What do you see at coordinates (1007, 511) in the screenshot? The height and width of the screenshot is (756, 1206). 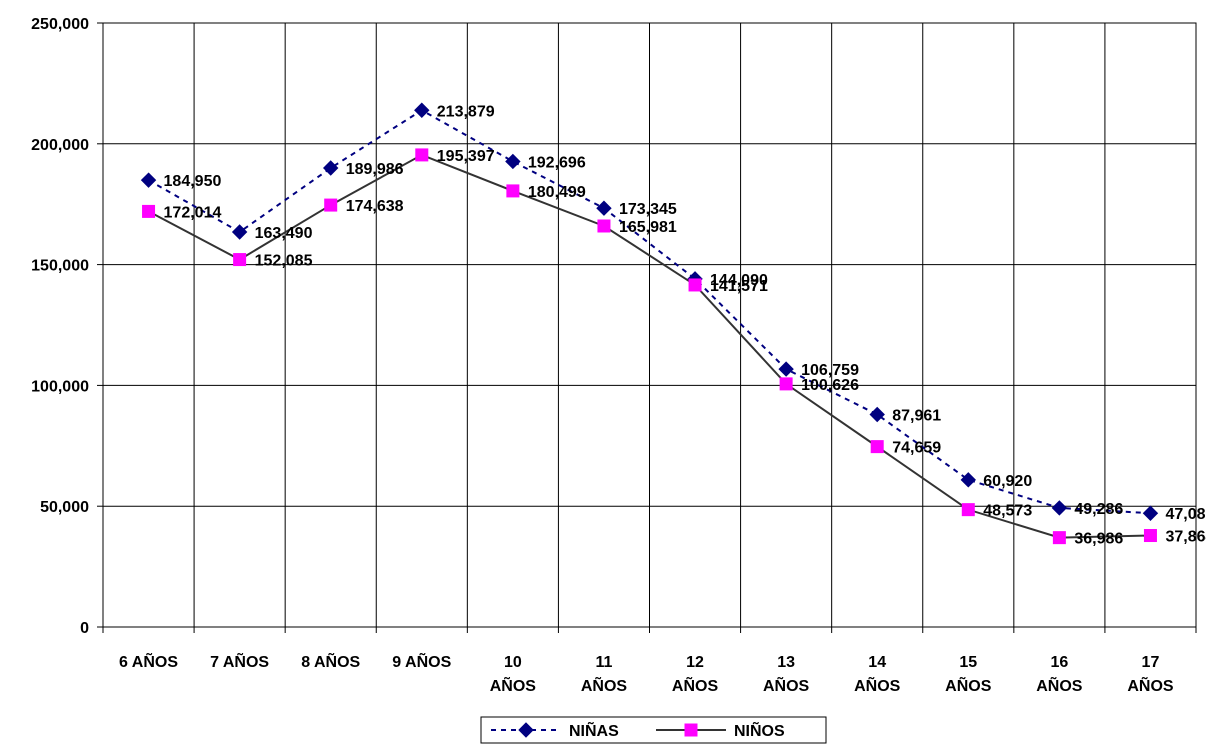 I see `data-label-ninos: 48,573` at bounding box center [1007, 511].